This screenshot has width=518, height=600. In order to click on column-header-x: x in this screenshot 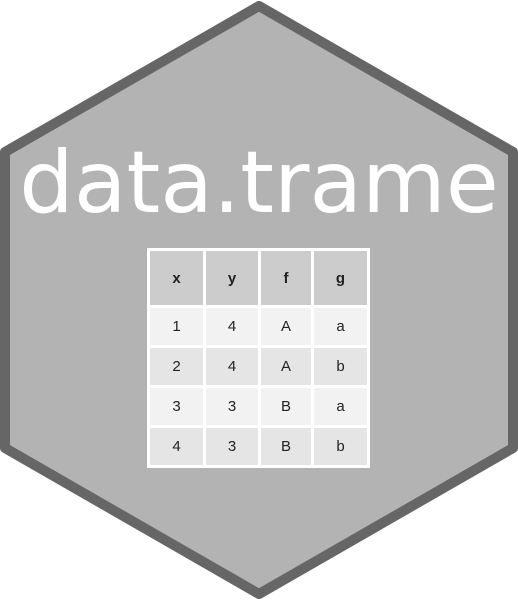, I will do `click(176, 278)`.